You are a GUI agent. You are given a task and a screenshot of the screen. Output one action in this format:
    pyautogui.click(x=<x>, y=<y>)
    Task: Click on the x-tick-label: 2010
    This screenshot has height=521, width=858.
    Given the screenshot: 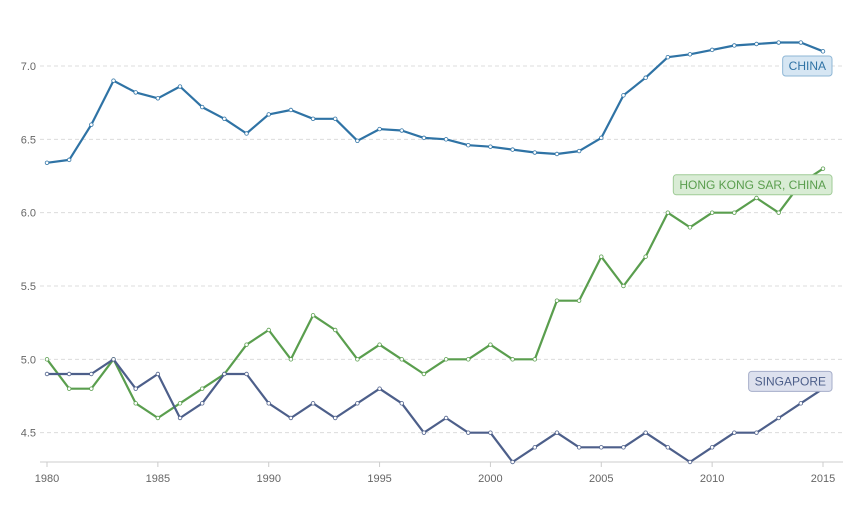 What is the action you would take?
    pyautogui.click(x=712, y=479)
    